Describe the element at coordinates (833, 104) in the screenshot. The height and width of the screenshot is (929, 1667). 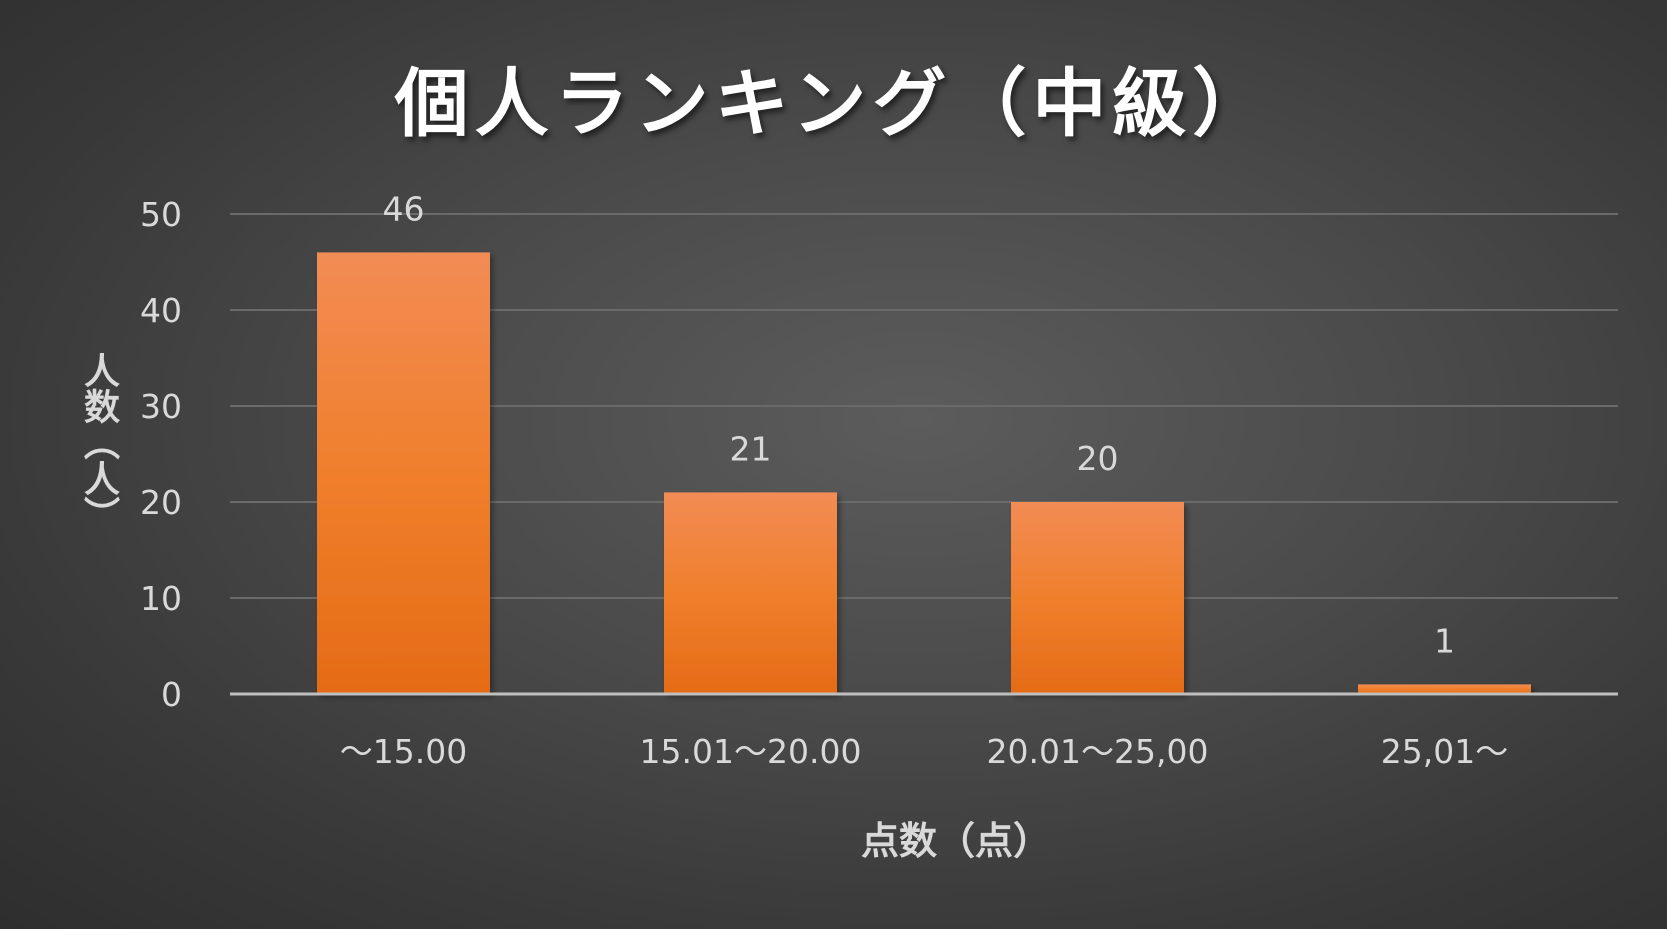
I see `chart-title: 個人ランキング（中級）` at that location.